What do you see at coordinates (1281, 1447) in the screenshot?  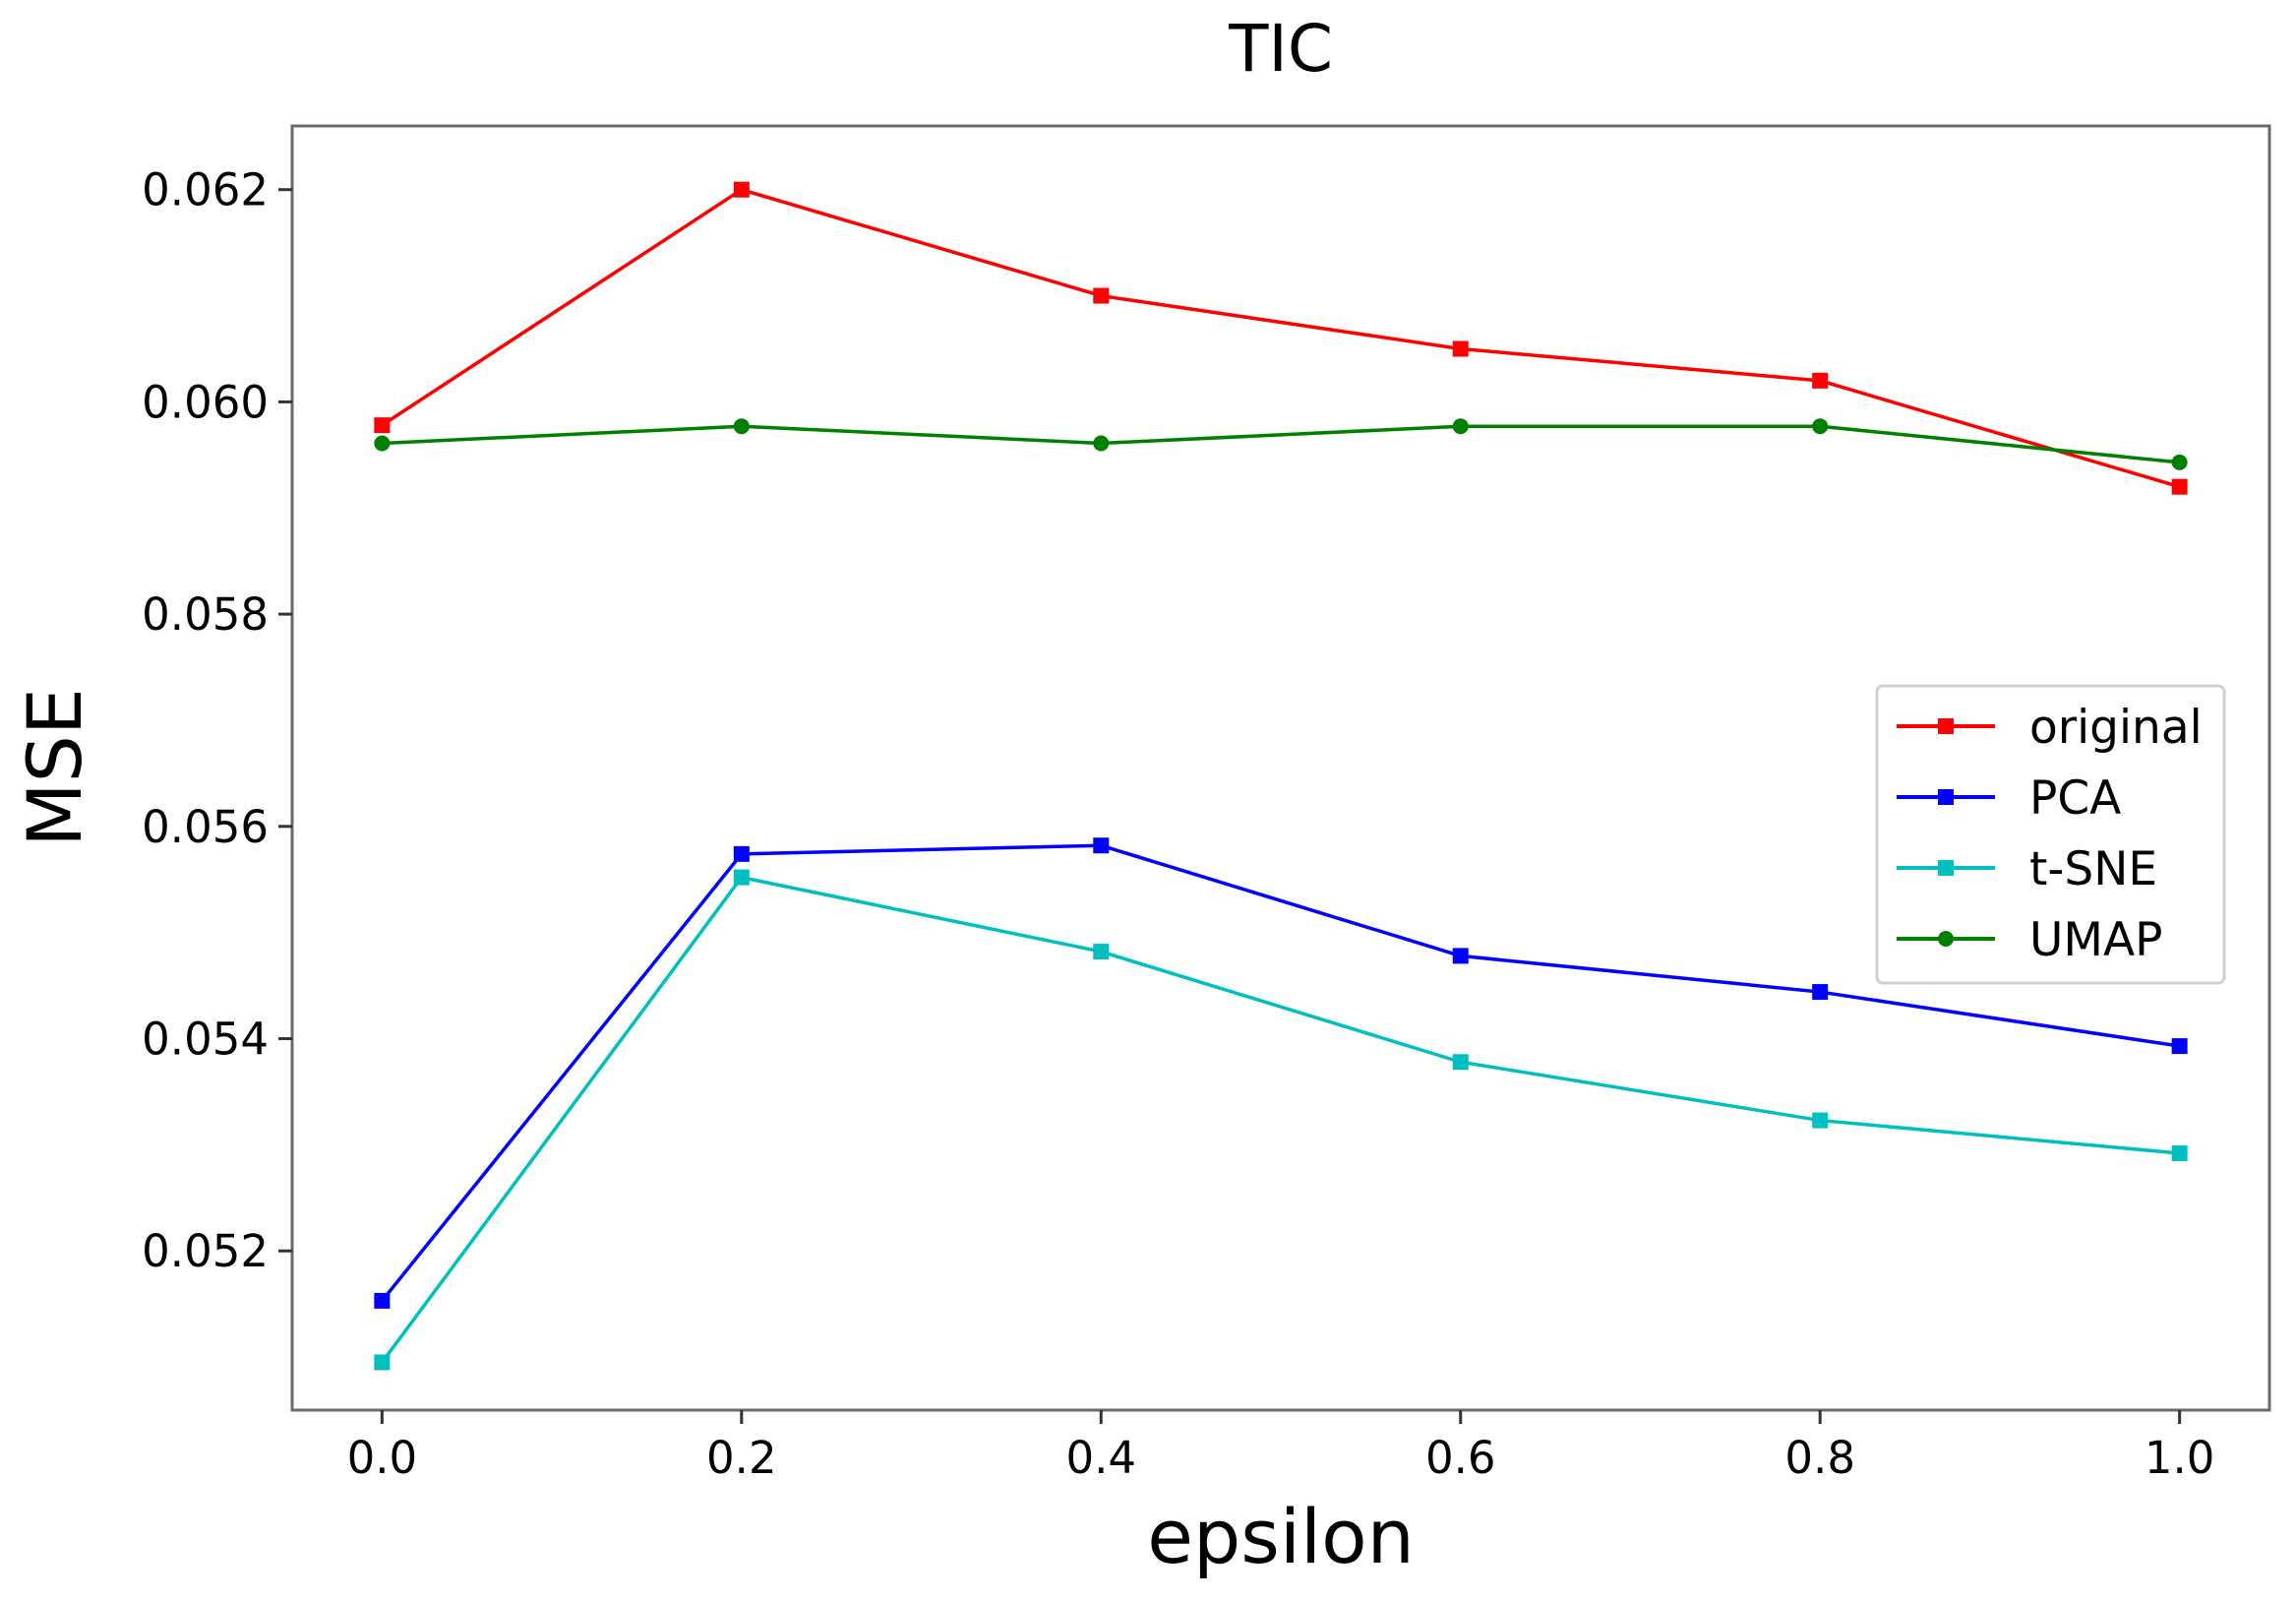 I see `x-axis: 0.0 0.2 0.4 0.6 0.8 1.0` at bounding box center [1281, 1447].